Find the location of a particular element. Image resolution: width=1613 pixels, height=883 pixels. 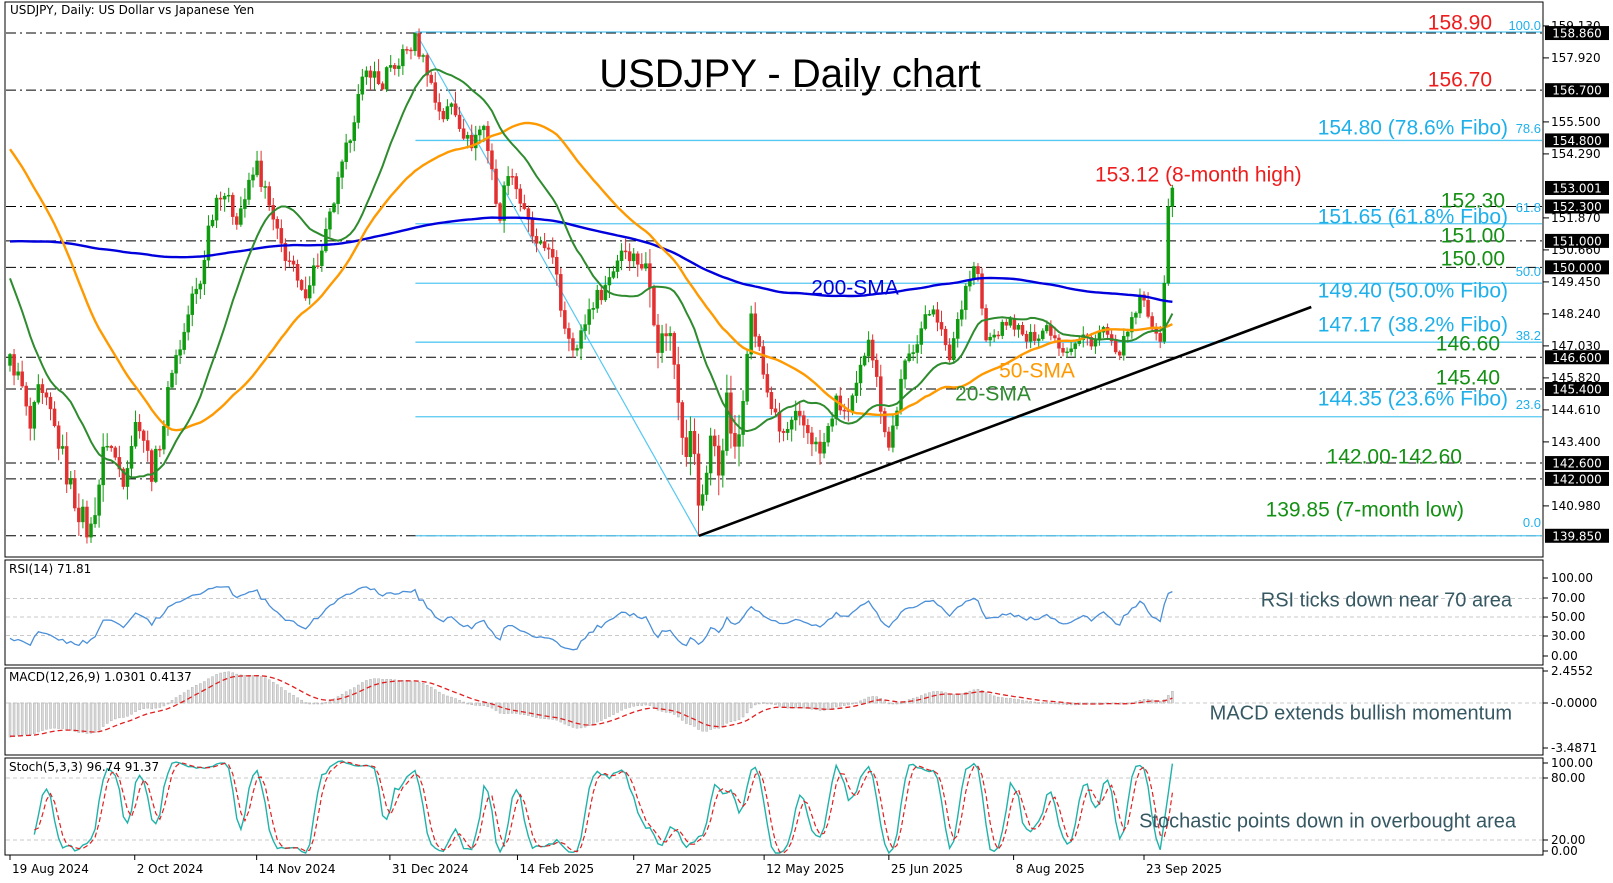

price-badge-label: 145.400 is located at coordinates (1577, 390).